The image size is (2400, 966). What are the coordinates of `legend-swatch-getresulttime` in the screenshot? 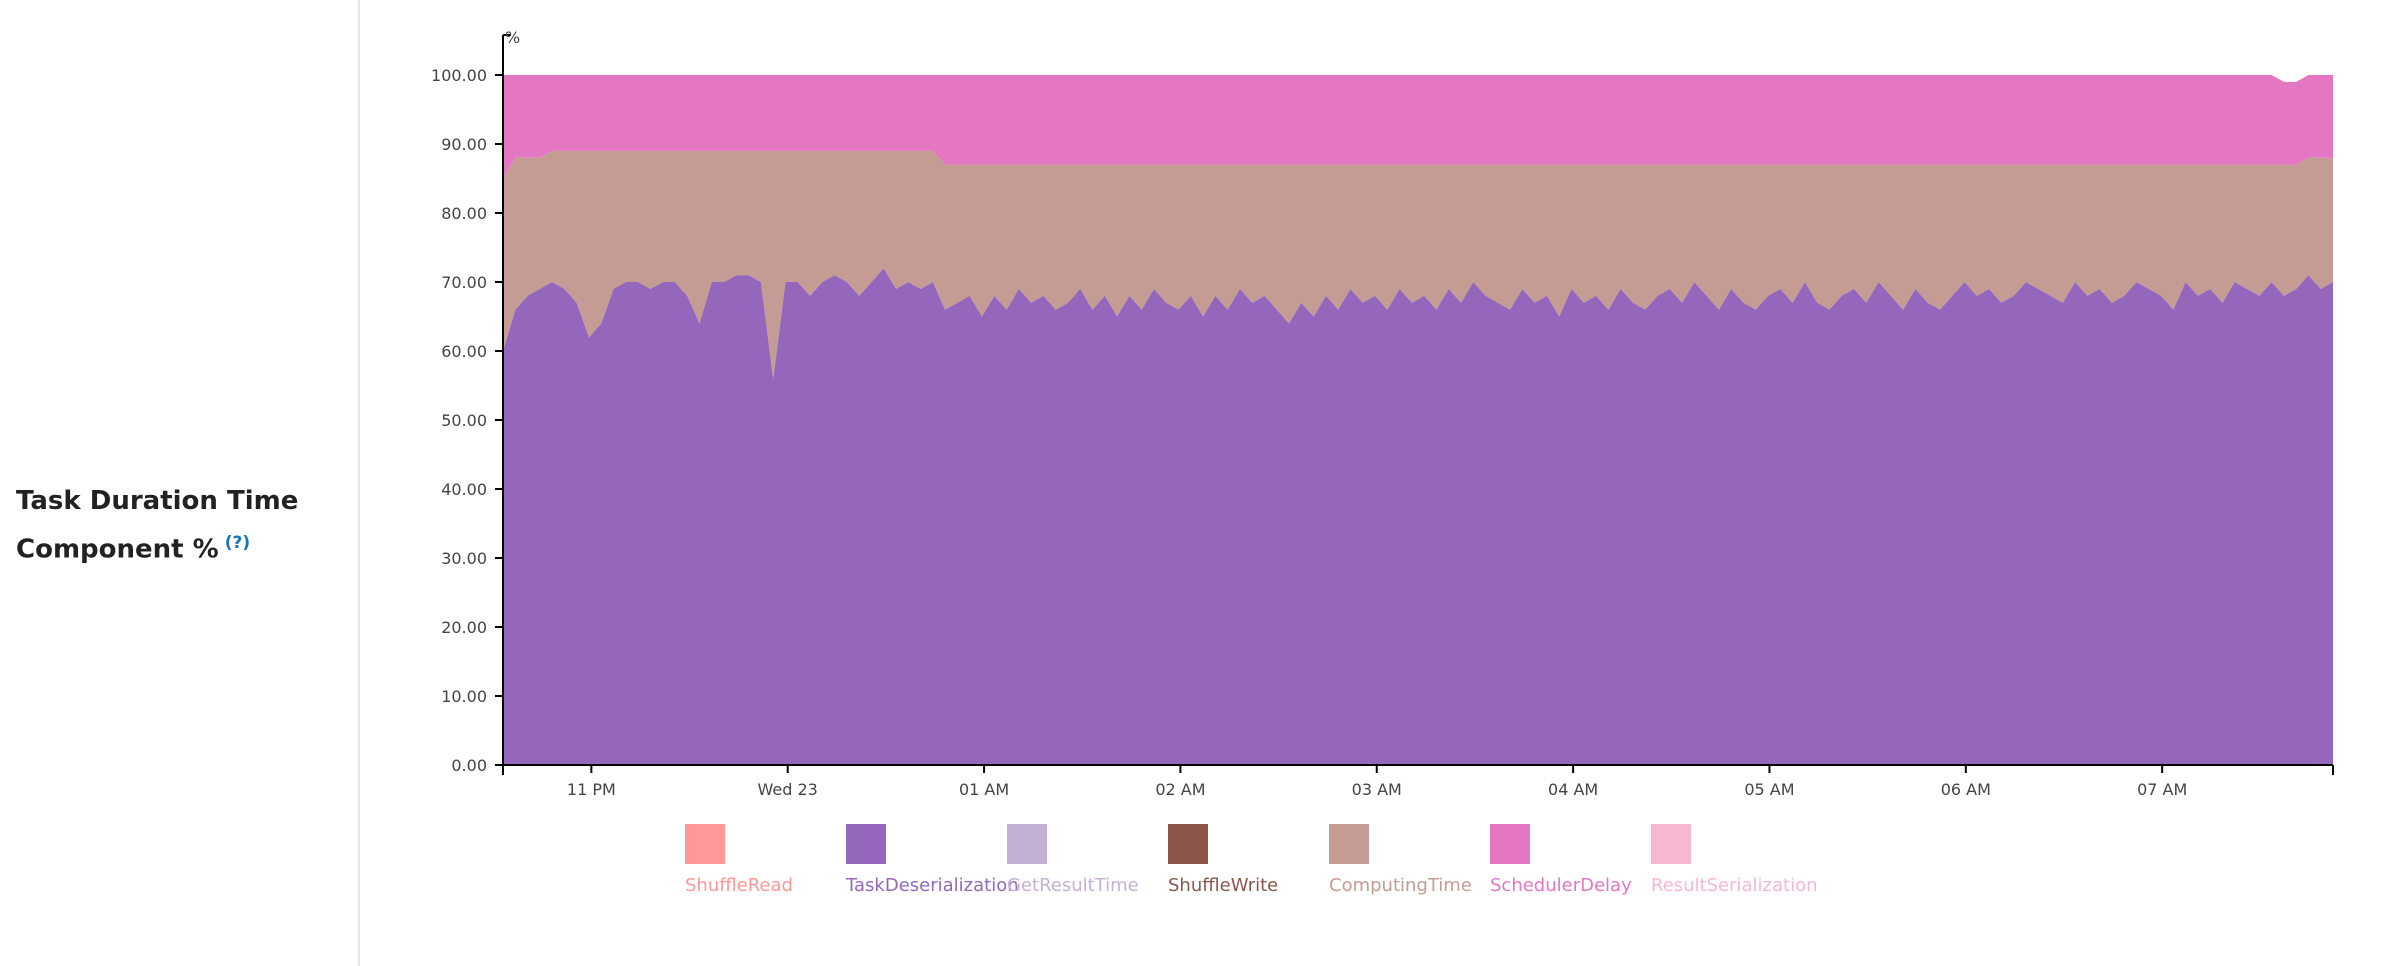 It's located at (1027, 844).